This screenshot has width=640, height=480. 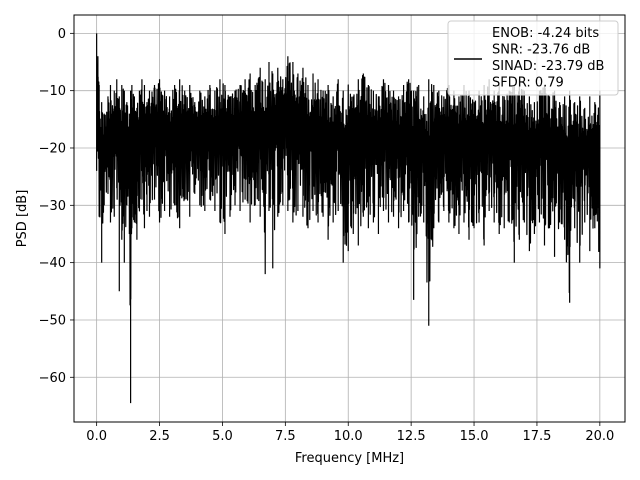 I want to click on y-tick-label: −50, so click(x=52, y=320).